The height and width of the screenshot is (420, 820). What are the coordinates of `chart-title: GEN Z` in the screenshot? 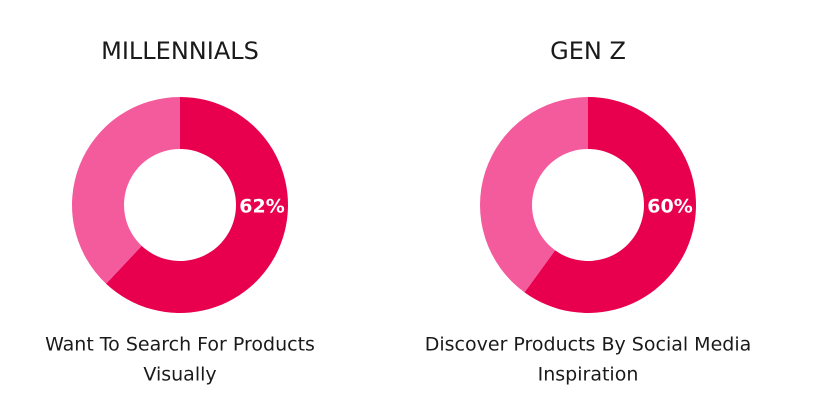 It's located at (588, 51).